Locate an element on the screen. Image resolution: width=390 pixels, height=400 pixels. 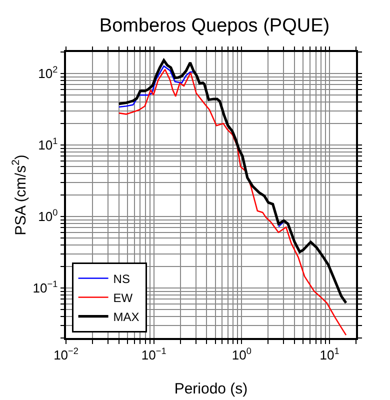
y-tick-label: 10$^{−1}$ is located at coordinates (45, 287).